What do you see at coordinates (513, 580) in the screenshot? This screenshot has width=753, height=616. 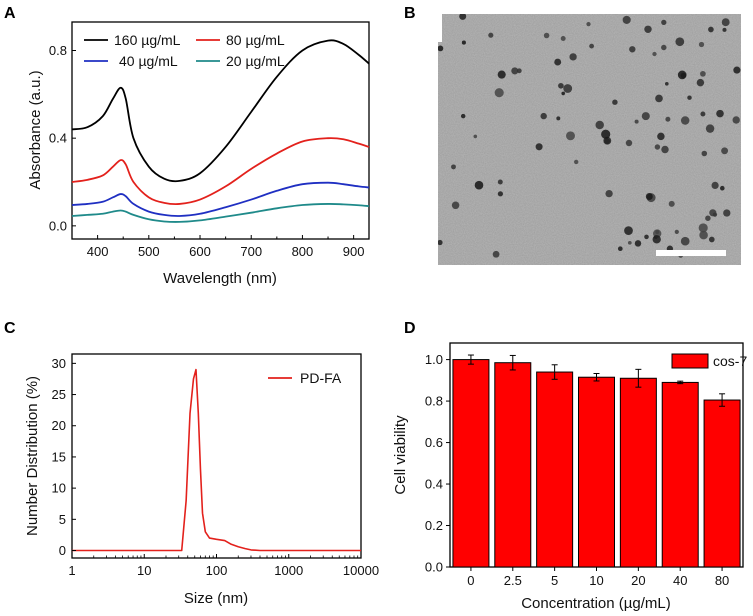 I see `x-tick-label-1: 2.5` at bounding box center [513, 580].